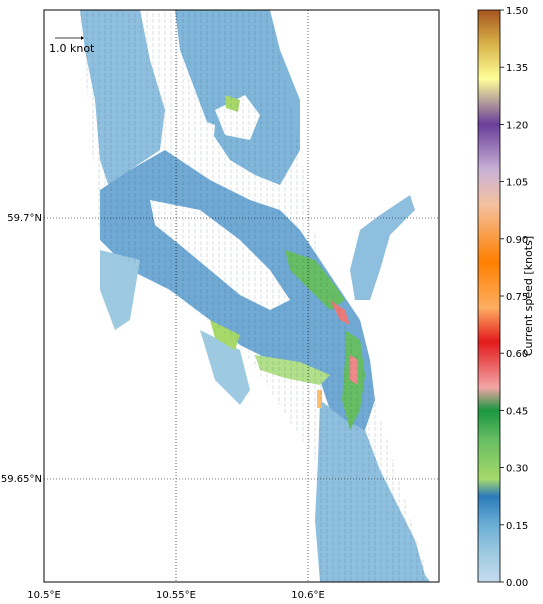  I want to click on water-region-east-arm, so click(382, 247).